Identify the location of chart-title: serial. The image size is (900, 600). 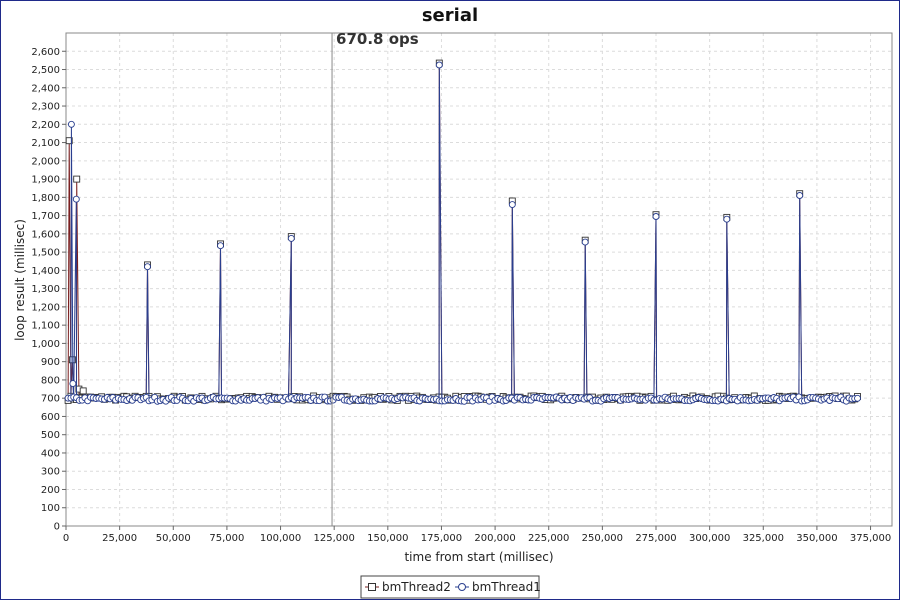
(450, 15).